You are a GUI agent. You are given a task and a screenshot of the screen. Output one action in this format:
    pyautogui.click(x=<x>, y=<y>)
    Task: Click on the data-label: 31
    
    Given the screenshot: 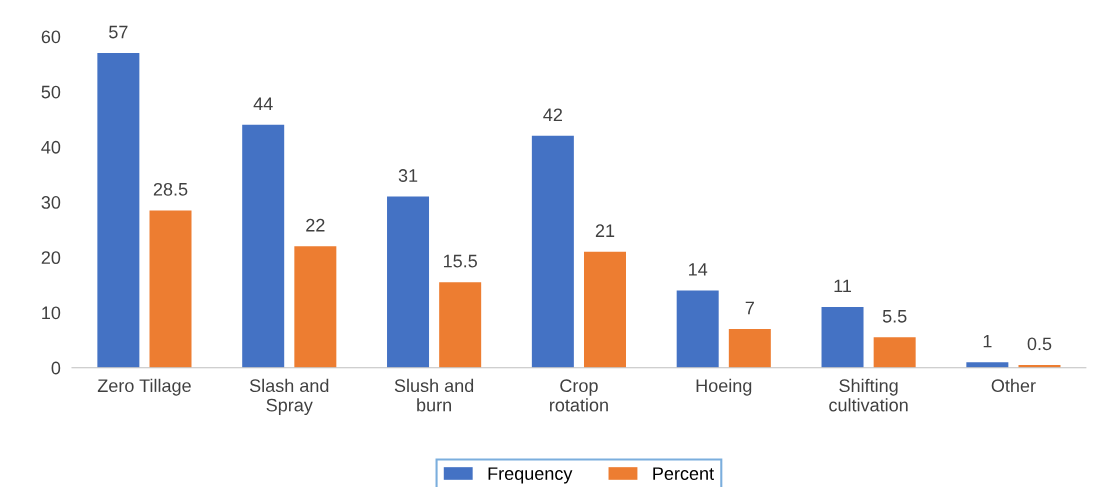 What is the action you would take?
    pyautogui.click(x=408, y=175)
    